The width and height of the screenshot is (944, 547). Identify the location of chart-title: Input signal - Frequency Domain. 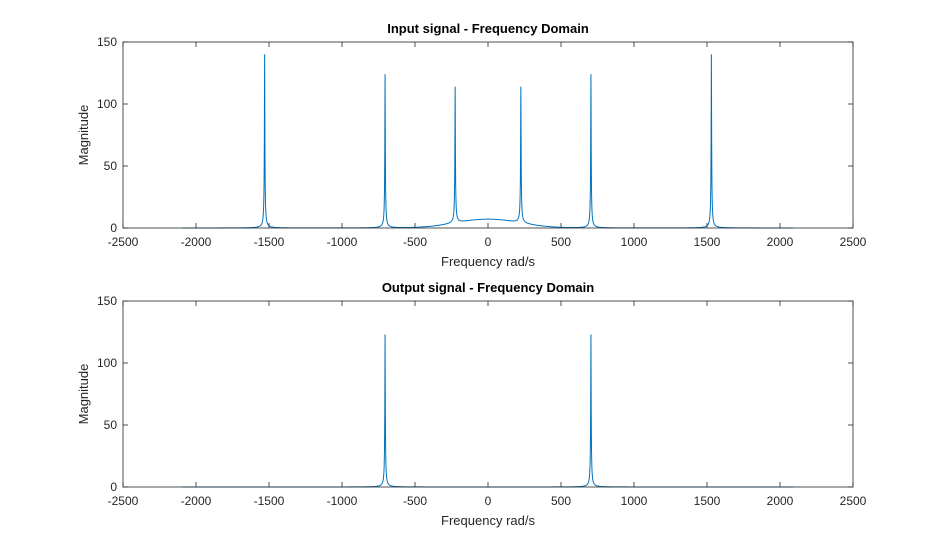
(488, 28).